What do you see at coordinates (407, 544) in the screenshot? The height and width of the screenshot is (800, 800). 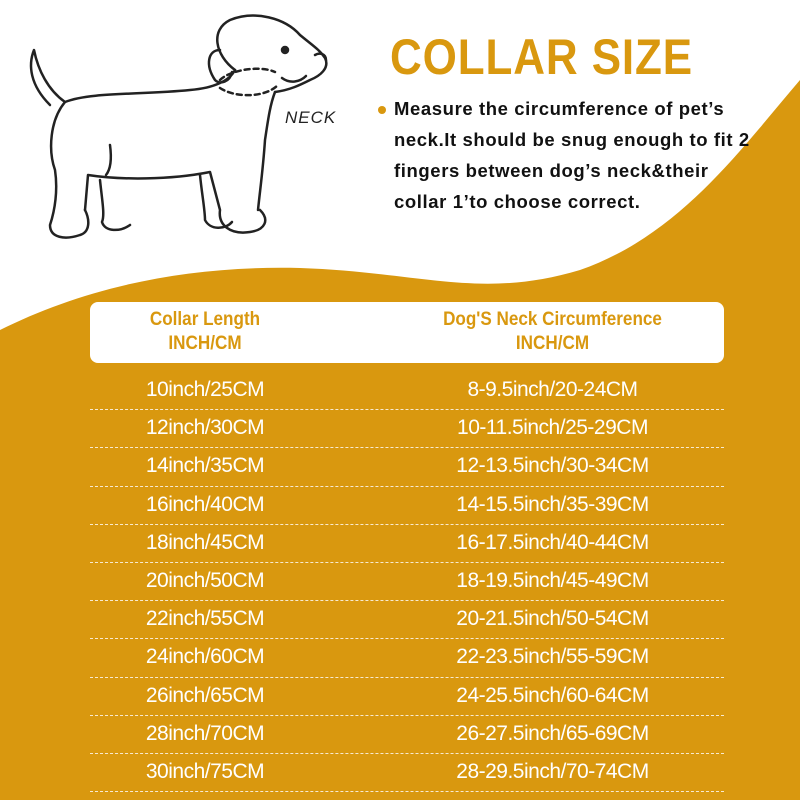 I see `table-row: 18inch/45CM 16-17.5inch/40-44CM` at bounding box center [407, 544].